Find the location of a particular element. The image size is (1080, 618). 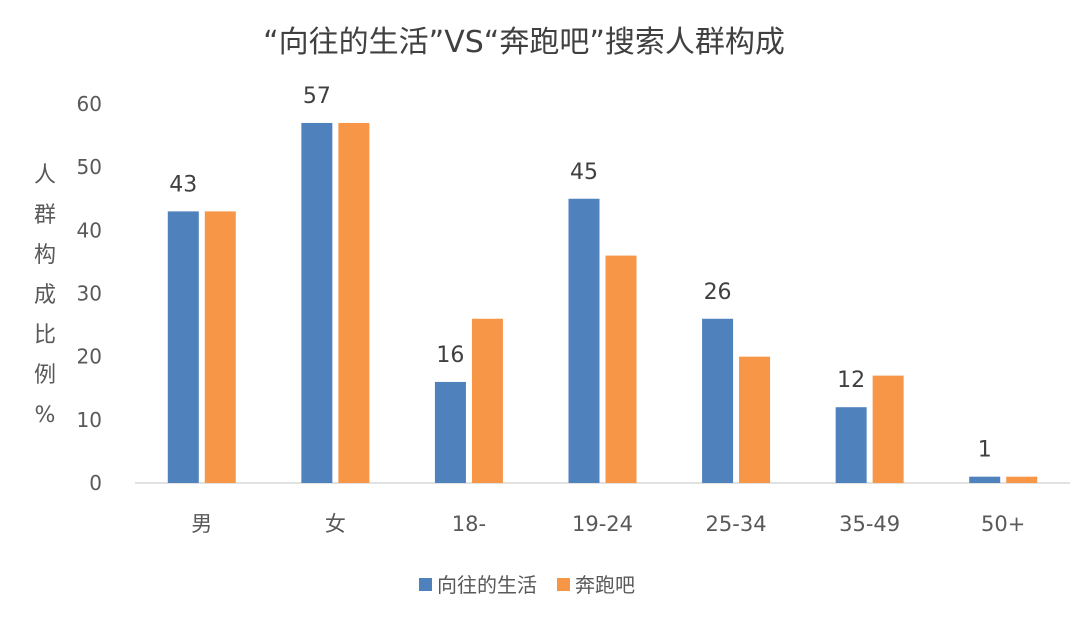

legend-label: 奔跑吧 is located at coordinates (605, 585).